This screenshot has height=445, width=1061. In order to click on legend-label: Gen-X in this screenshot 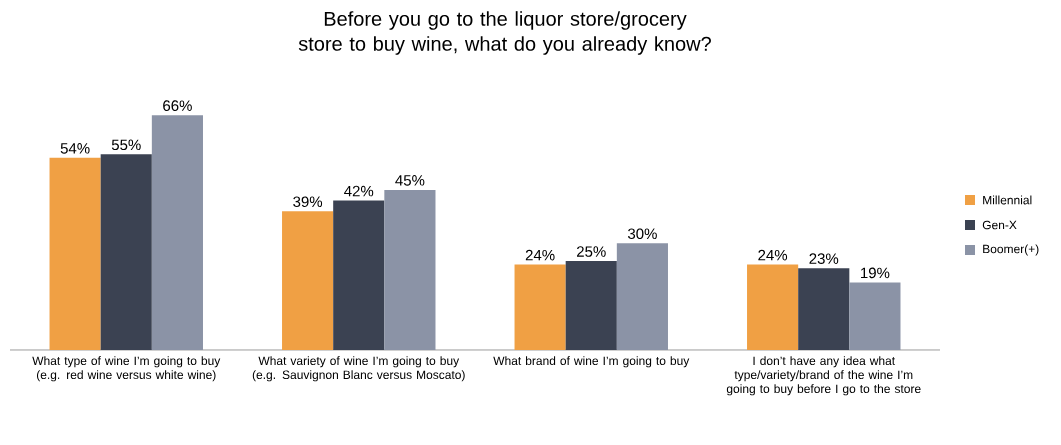, I will do `click(999, 225)`.